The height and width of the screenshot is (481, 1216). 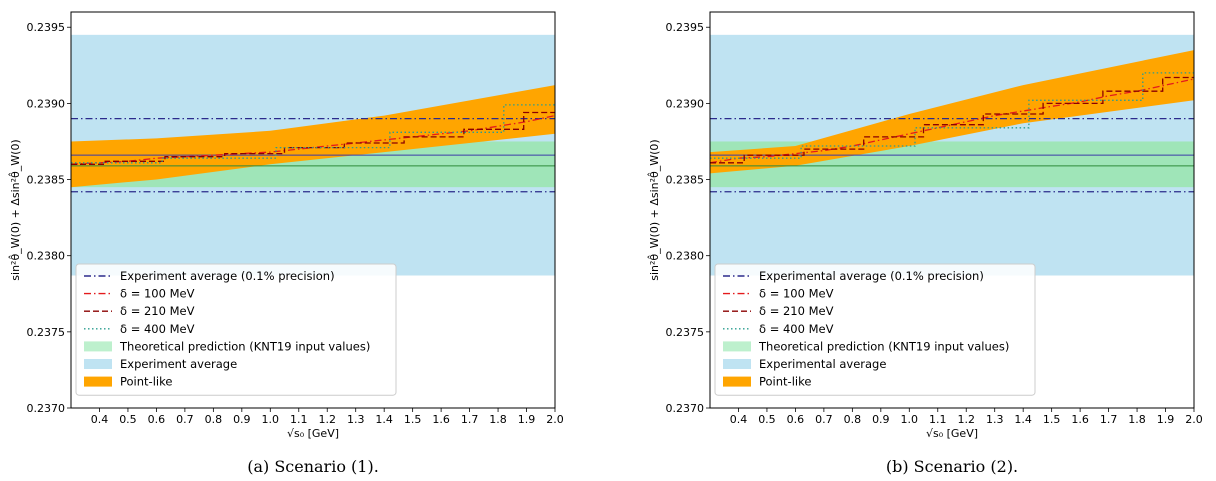 I want to click on x-tick-label: 0.9, so click(x=881, y=419).